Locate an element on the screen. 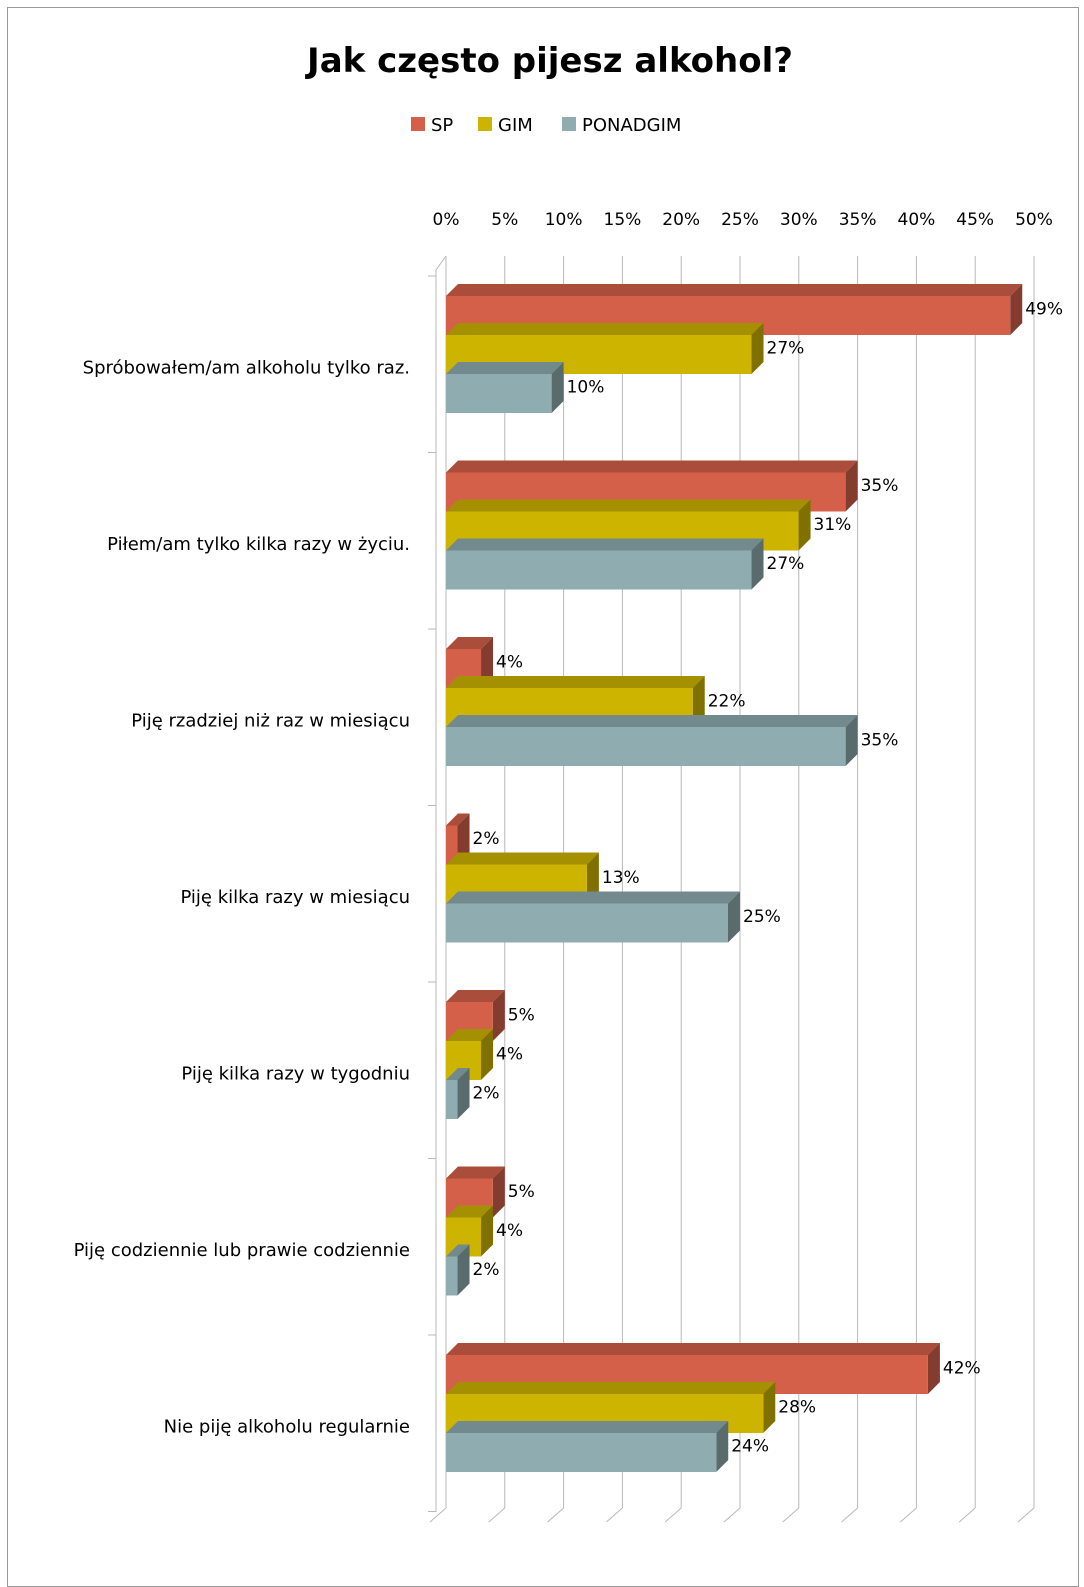 This screenshot has height=1587, width=1084. category-label-5: Piję codziennie lub prawie codziennie is located at coordinates (242, 1250).